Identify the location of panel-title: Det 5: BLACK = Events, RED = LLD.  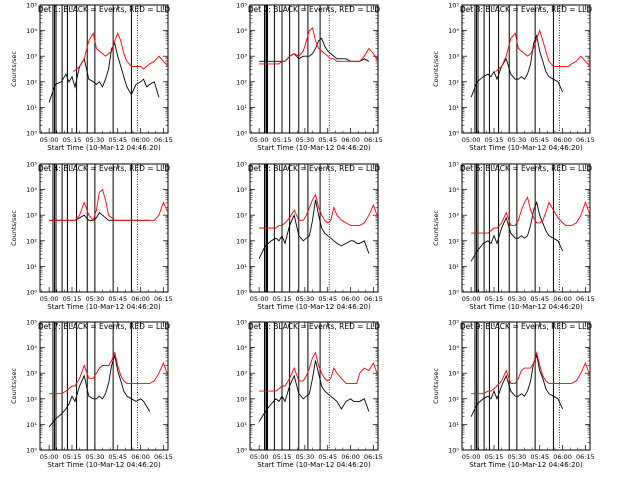
(314, 168).